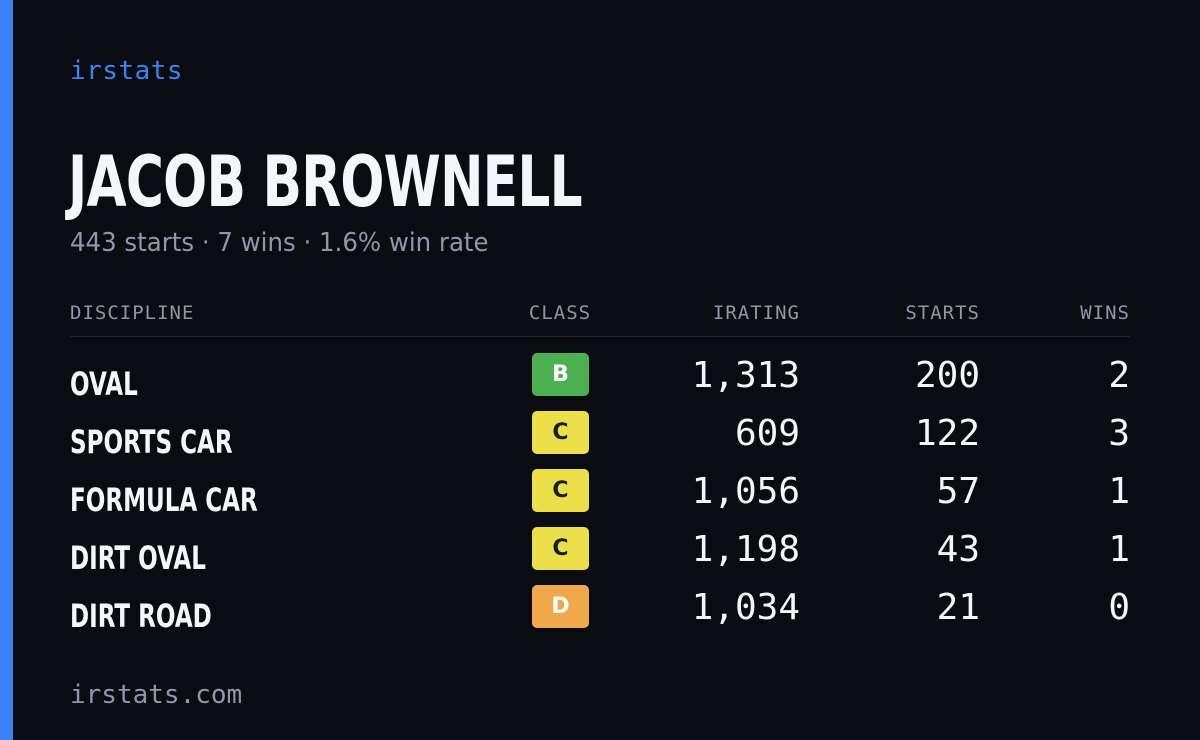 This screenshot has width=1200, height=740. What do you see at coordinates (560, 606) in the screenshot?
I see `class-badge: D` at bounding box center [560, 606].